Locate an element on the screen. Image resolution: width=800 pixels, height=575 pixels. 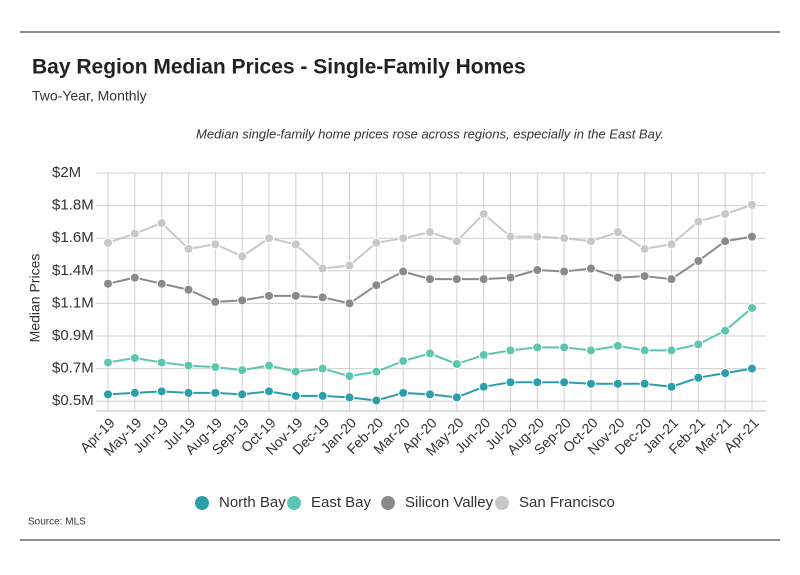
y-tick-label: $1.4M is located at coordinates (73, 270).